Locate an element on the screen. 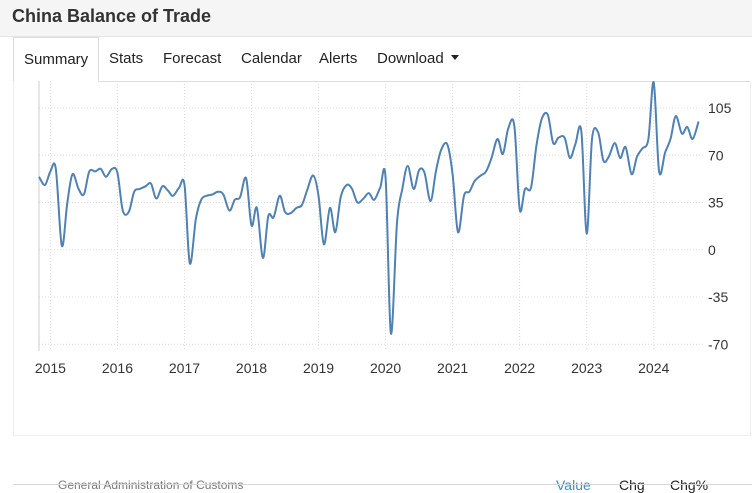 This screenshot has width=752, height=493. y-axis-ticks: -70 -35 0 35 70 105 is located at coordinates (720, 226).